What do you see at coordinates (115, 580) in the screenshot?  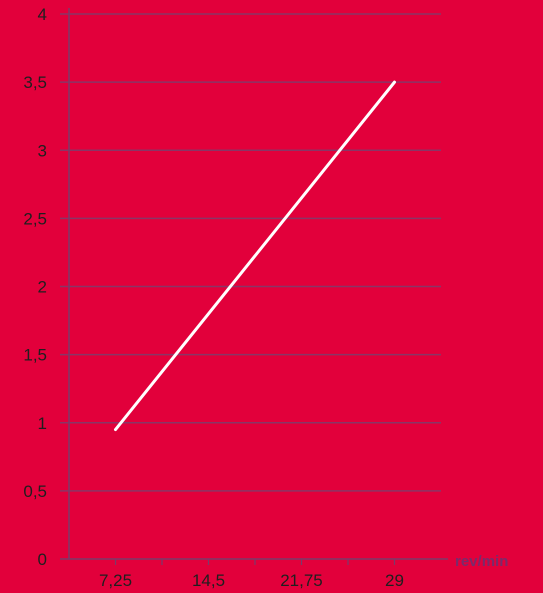 I see `x-tick-label: 7,25` at bounding box center [115, 580].